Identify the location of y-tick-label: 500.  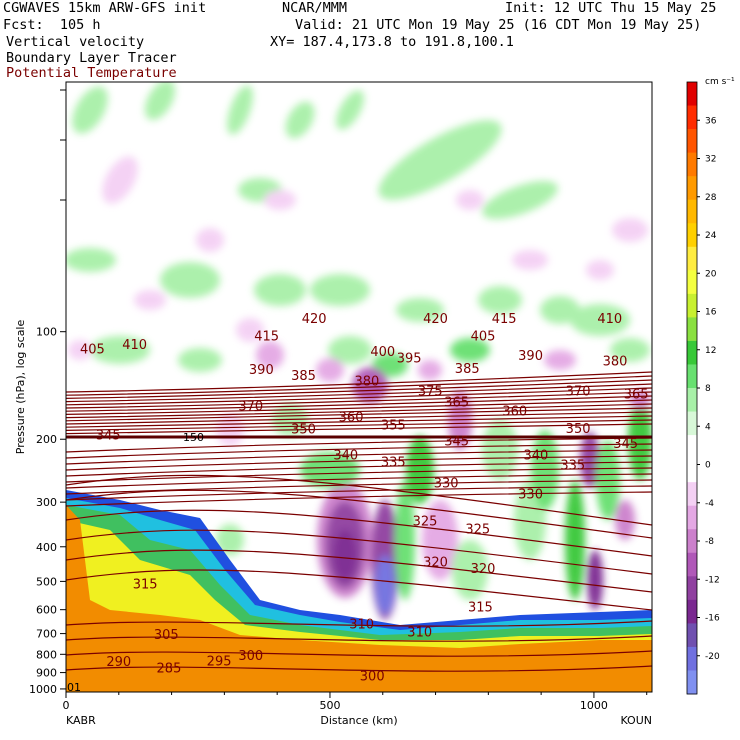
(46, 581).